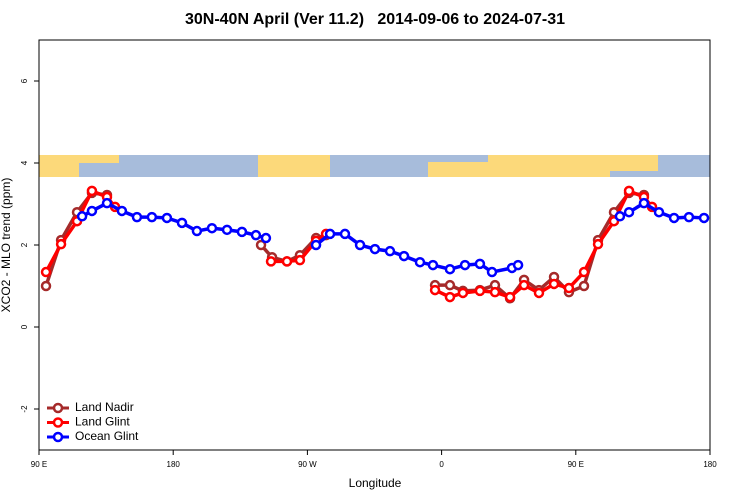  What do you see at coordinates (375, 483) in the screenshot?
I see `x-axis-label: Longitude` at bounding box center [375, 483].